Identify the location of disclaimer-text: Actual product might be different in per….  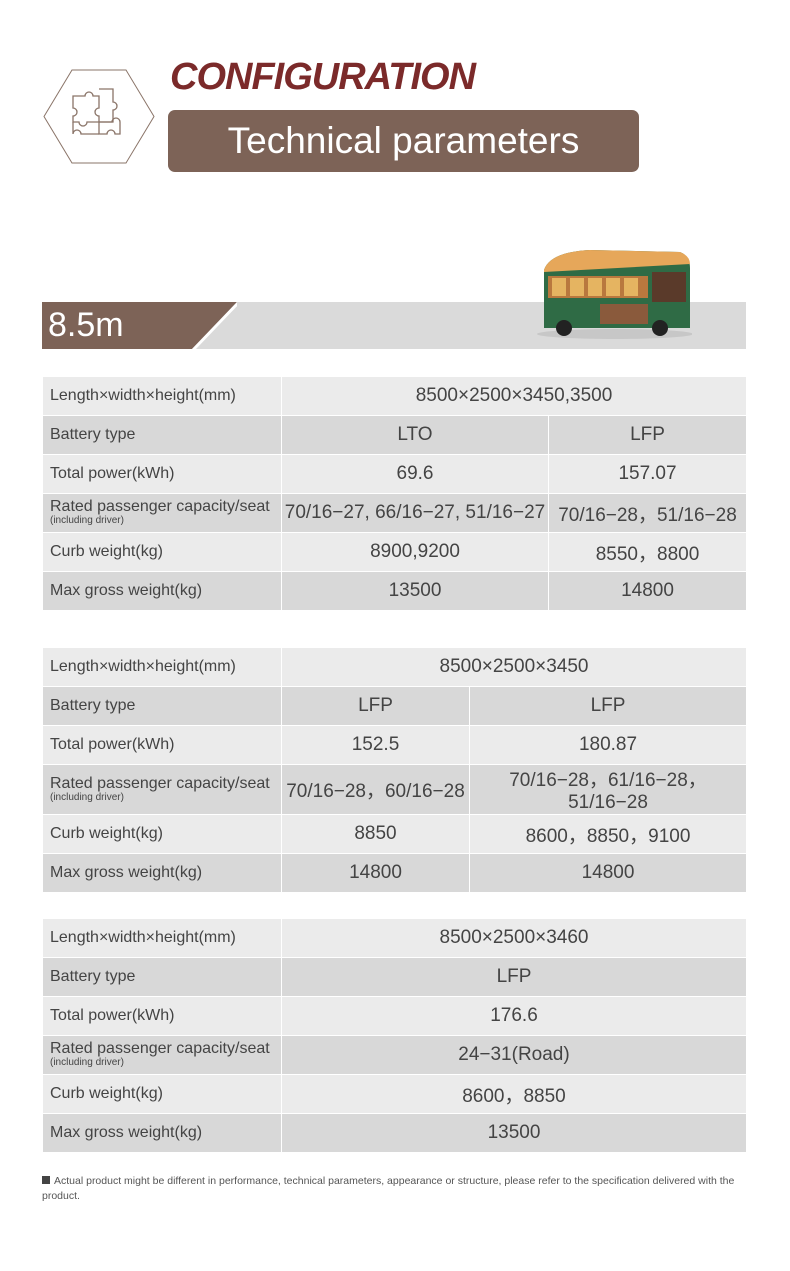
(388, 1188).